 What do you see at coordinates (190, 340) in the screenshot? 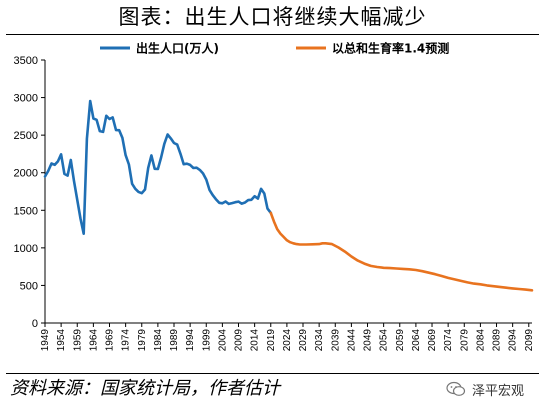
I see `x-tick-label: 1994` at bounding box center [190, 340].